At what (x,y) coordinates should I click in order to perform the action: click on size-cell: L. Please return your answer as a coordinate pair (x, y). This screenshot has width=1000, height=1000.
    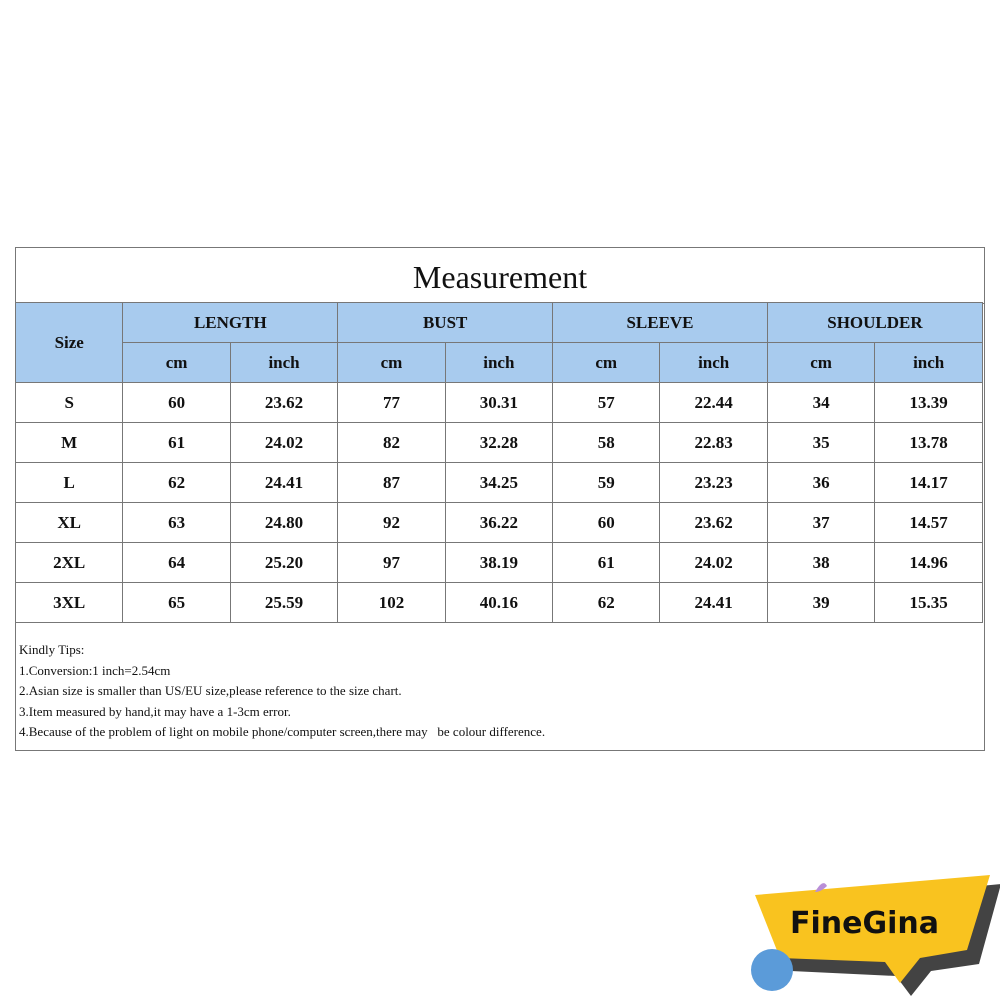
    Looking at the image, I should click on (69, 482).